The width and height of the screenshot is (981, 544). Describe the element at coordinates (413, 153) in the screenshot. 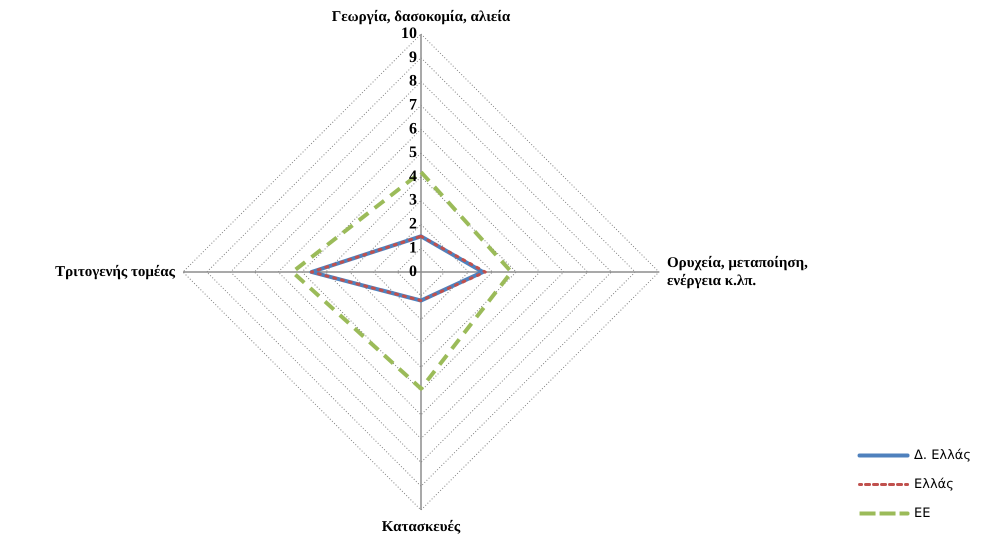

I see `y-tick-label: 5` at that location.